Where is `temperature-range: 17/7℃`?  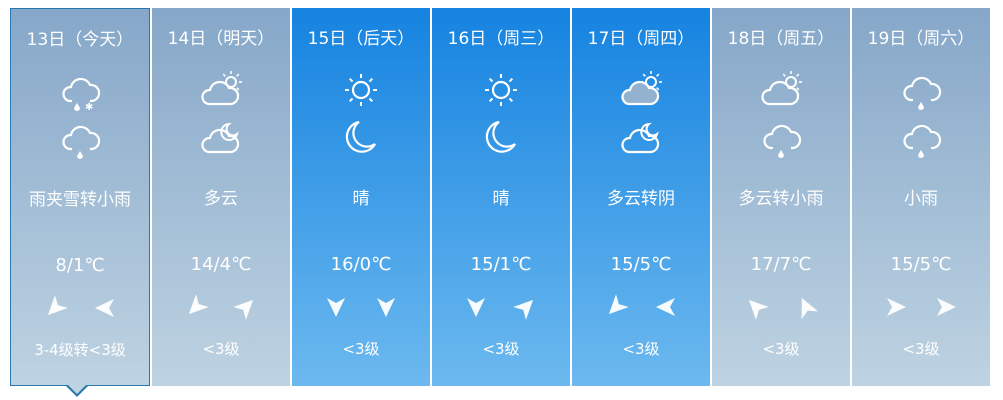
temperature-range: 17/7℃ is located at coordinates (781, 264).